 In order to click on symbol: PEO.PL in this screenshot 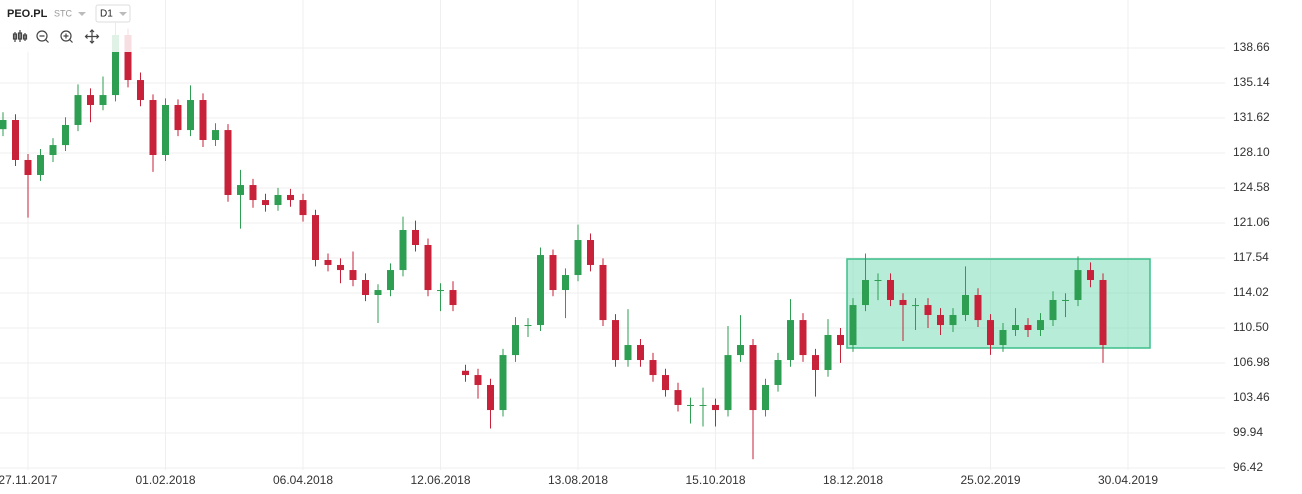, I will do `click(27, 14)`.